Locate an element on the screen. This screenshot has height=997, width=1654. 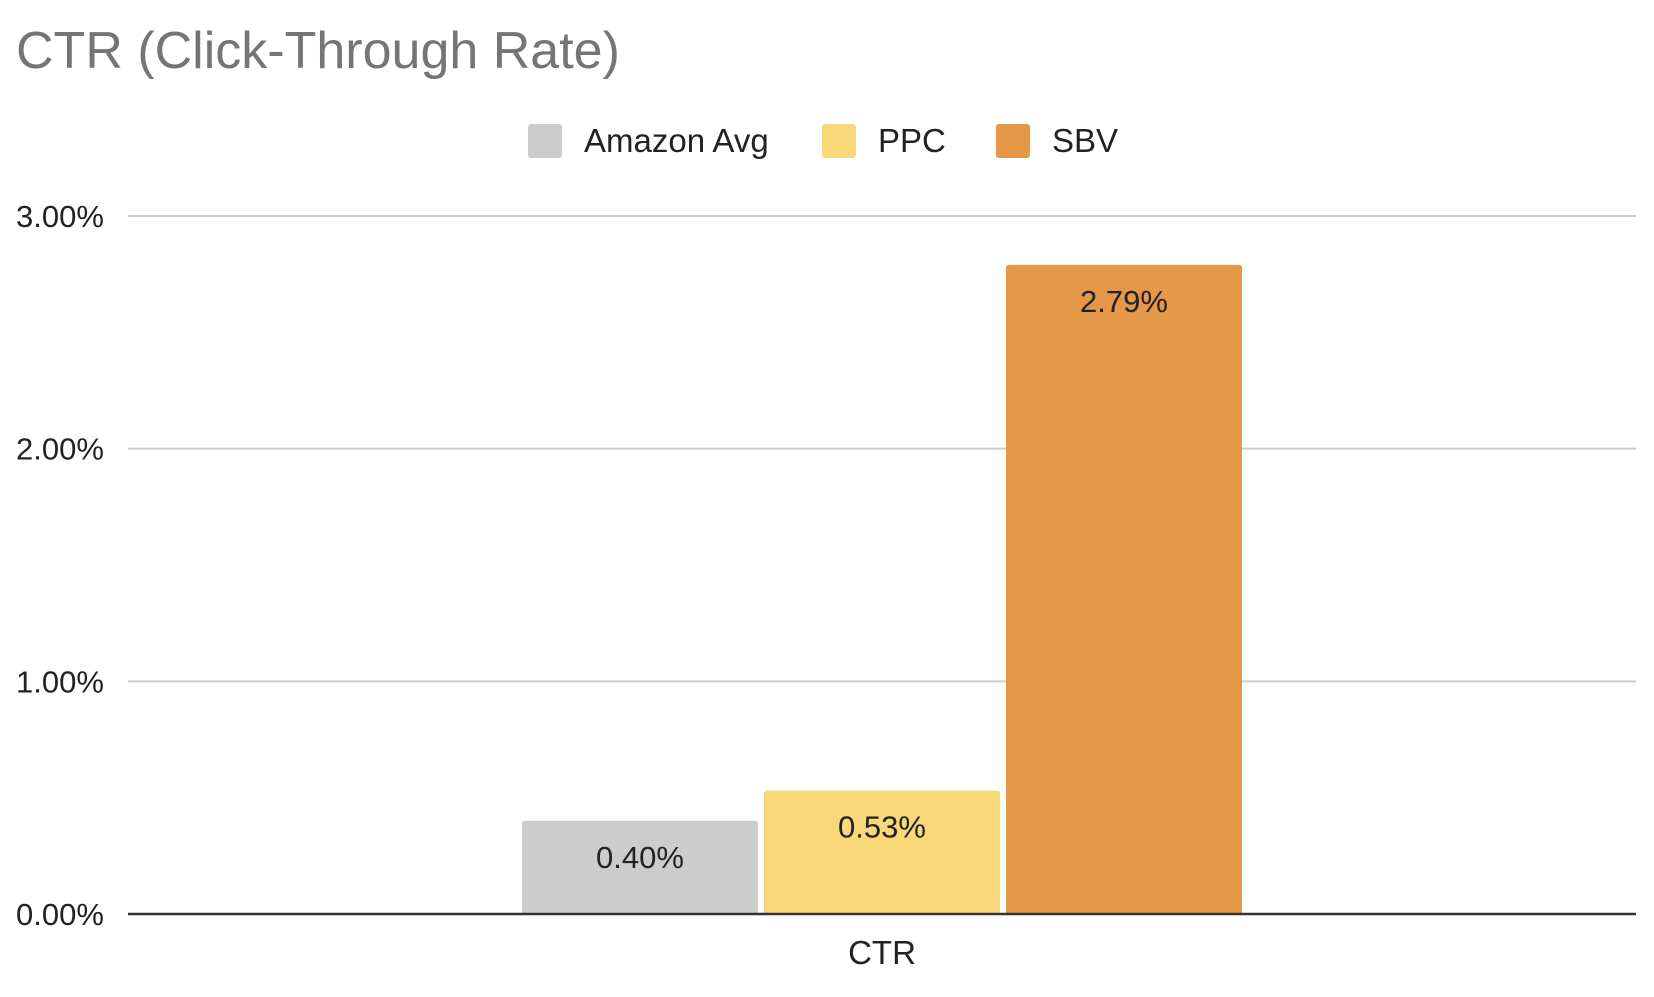
legend: Amazon Avg PPC SBV is located at coordinates (823, 140).